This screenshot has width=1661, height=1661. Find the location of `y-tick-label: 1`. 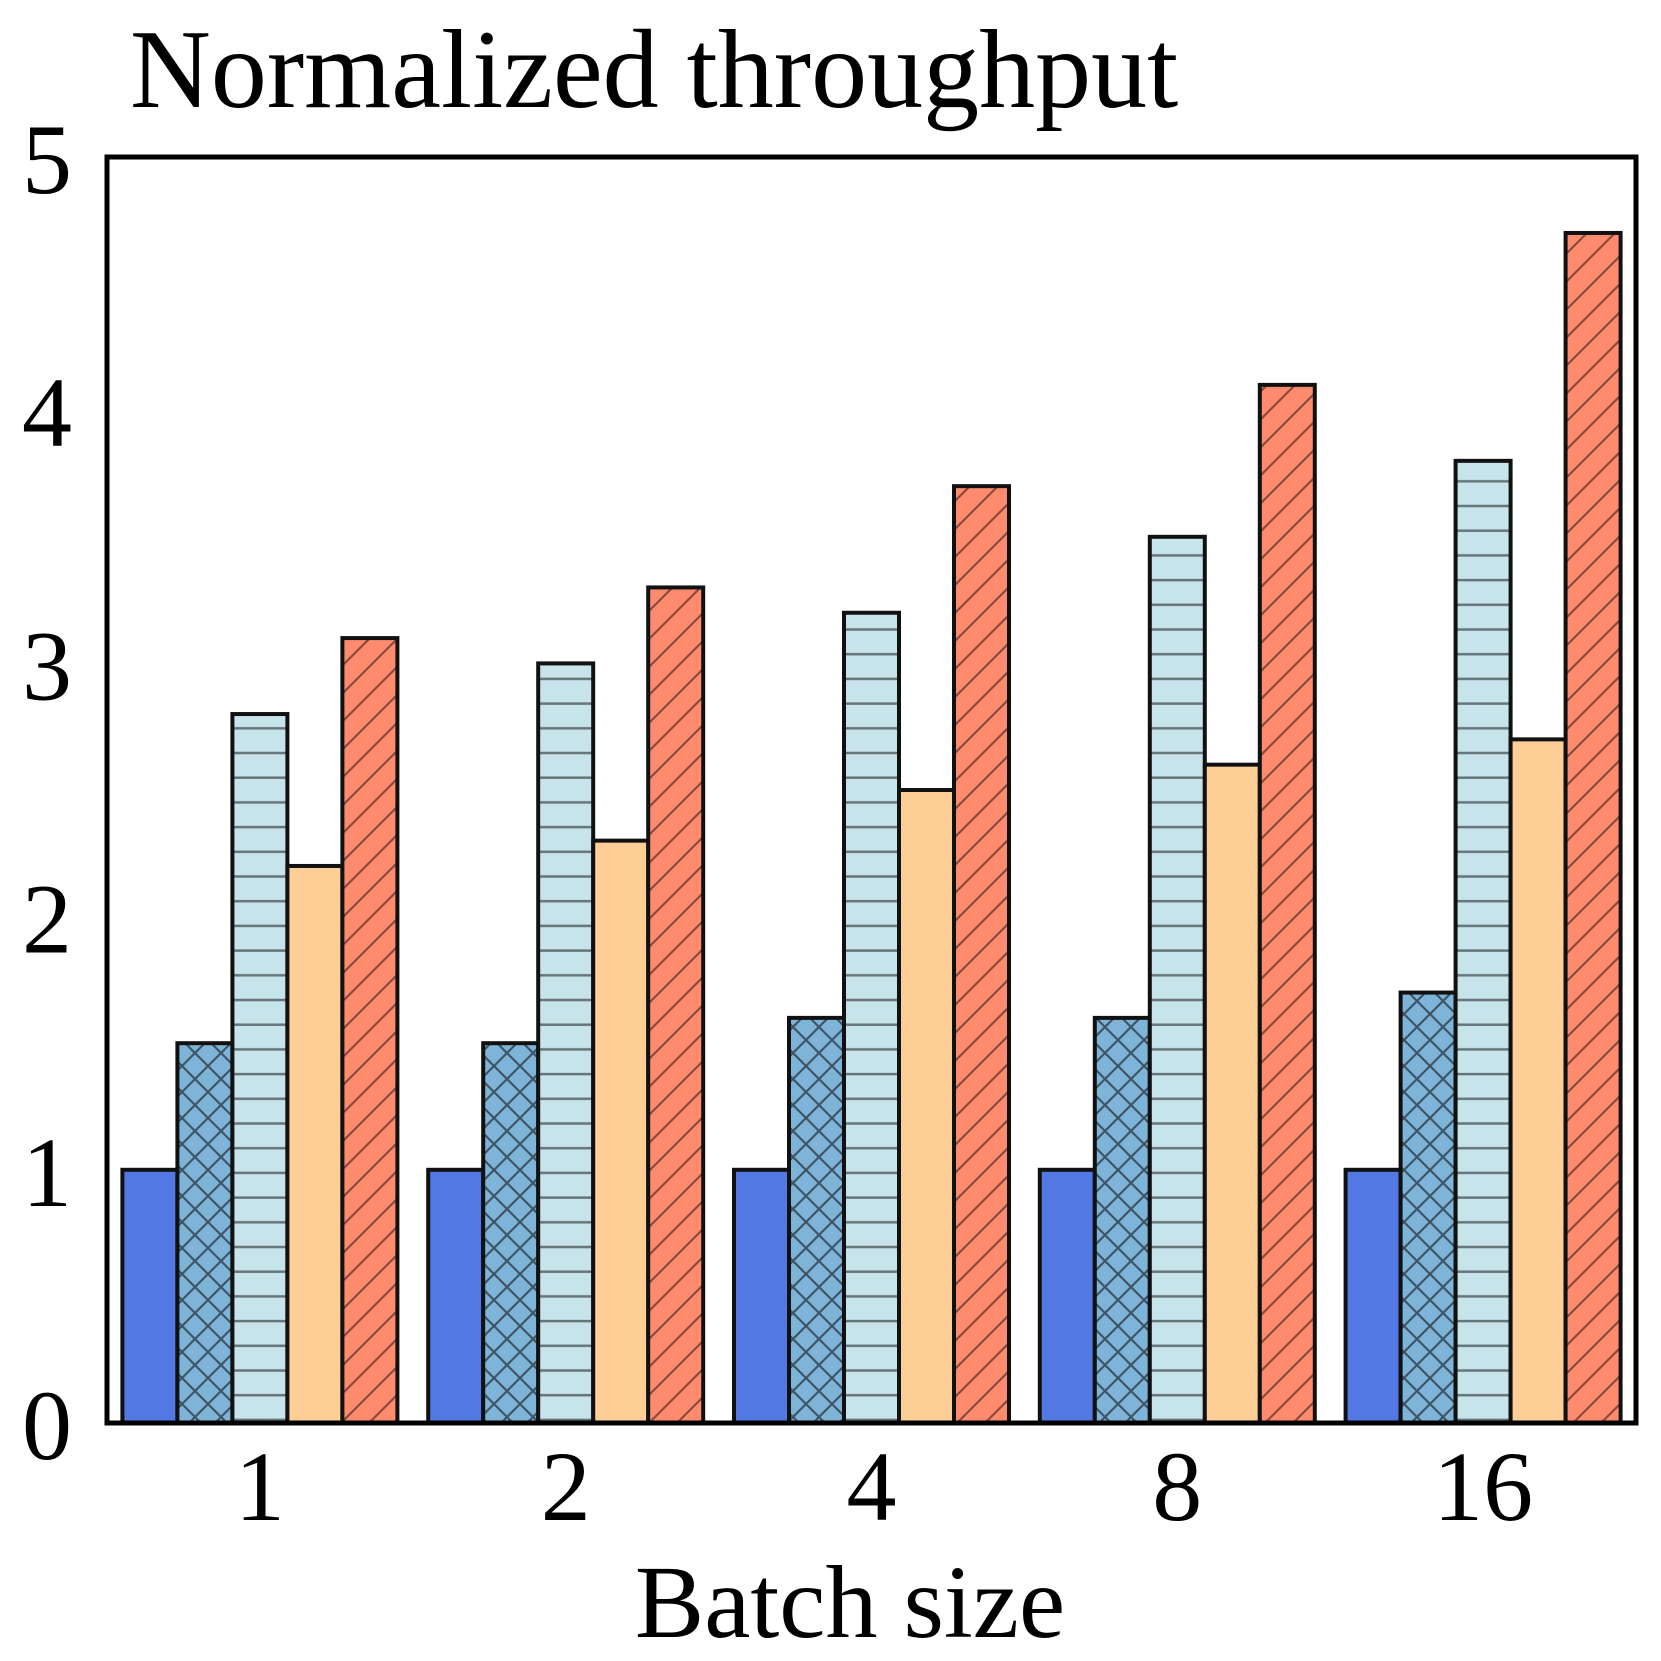

y-tick-label: 1 is located at coordinates (47, 1172).